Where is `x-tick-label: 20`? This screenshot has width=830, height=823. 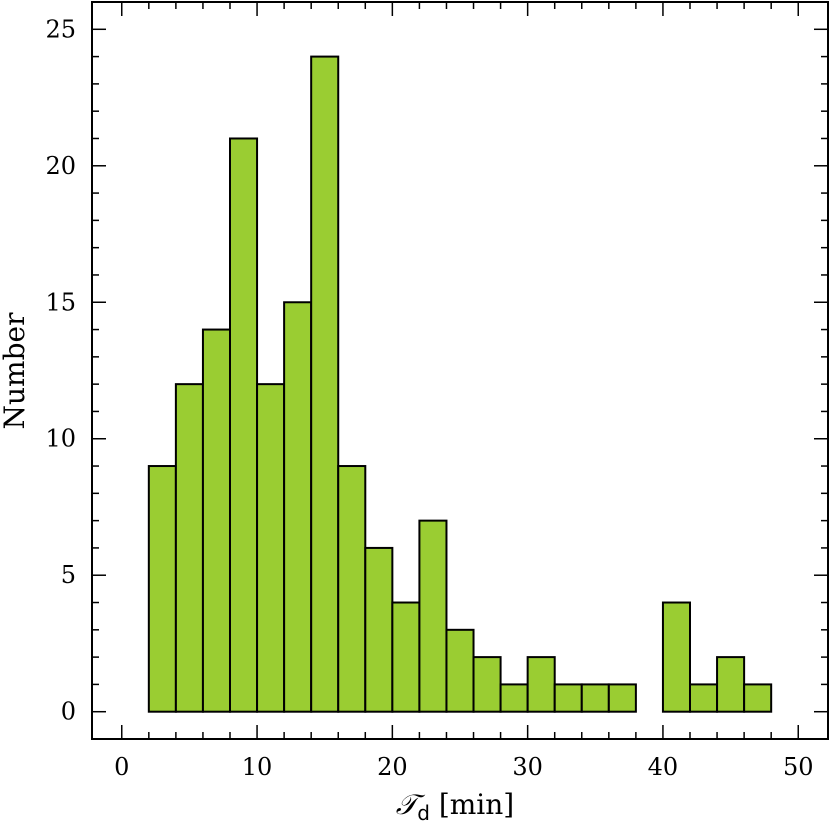 x-tick-label: 20 is located at coordinates (392, 767).